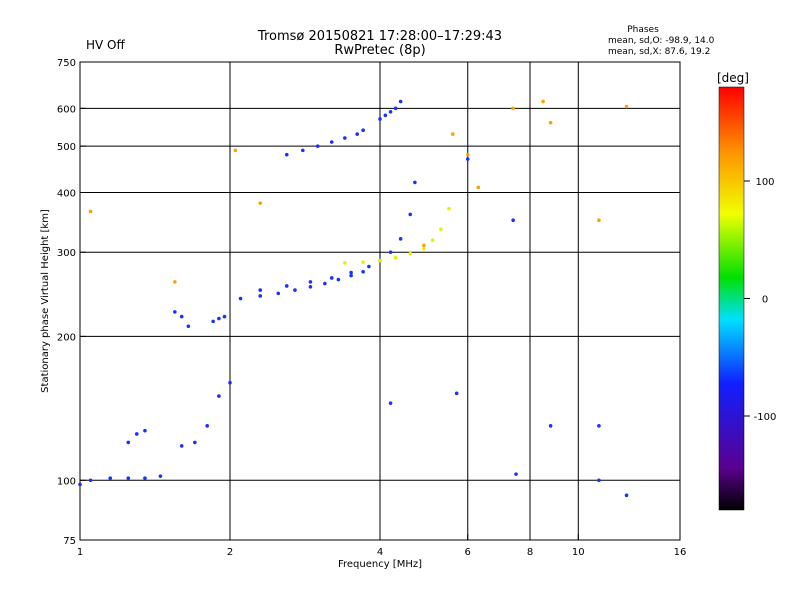 Image resolution: width=800 pixels, height=600 pixels. What do you see at coordinates (380, 564) in the screenshot?
I see `x-axis-label: Frequency [MHz]` at bounding box center [380, 564].